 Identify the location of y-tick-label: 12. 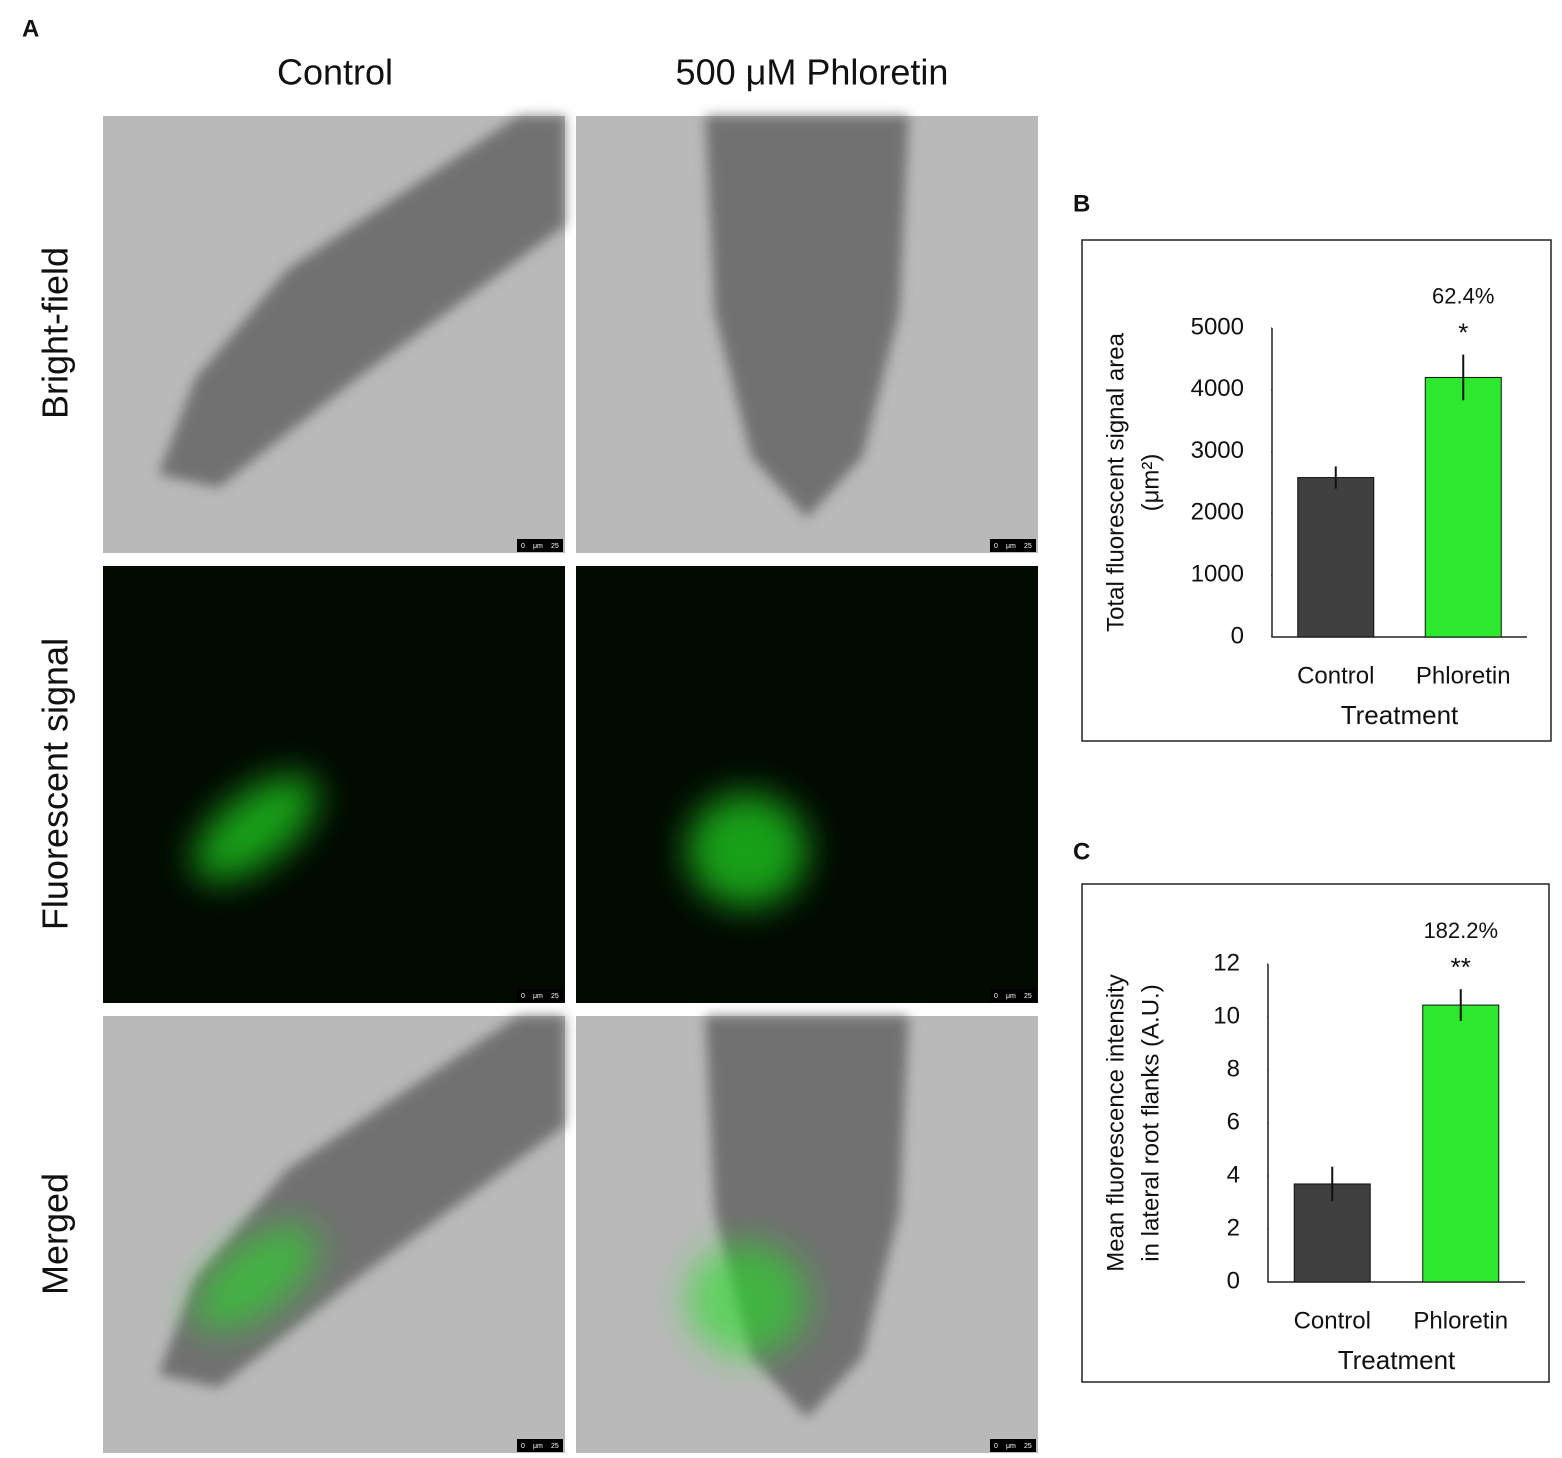
(1226, 962).